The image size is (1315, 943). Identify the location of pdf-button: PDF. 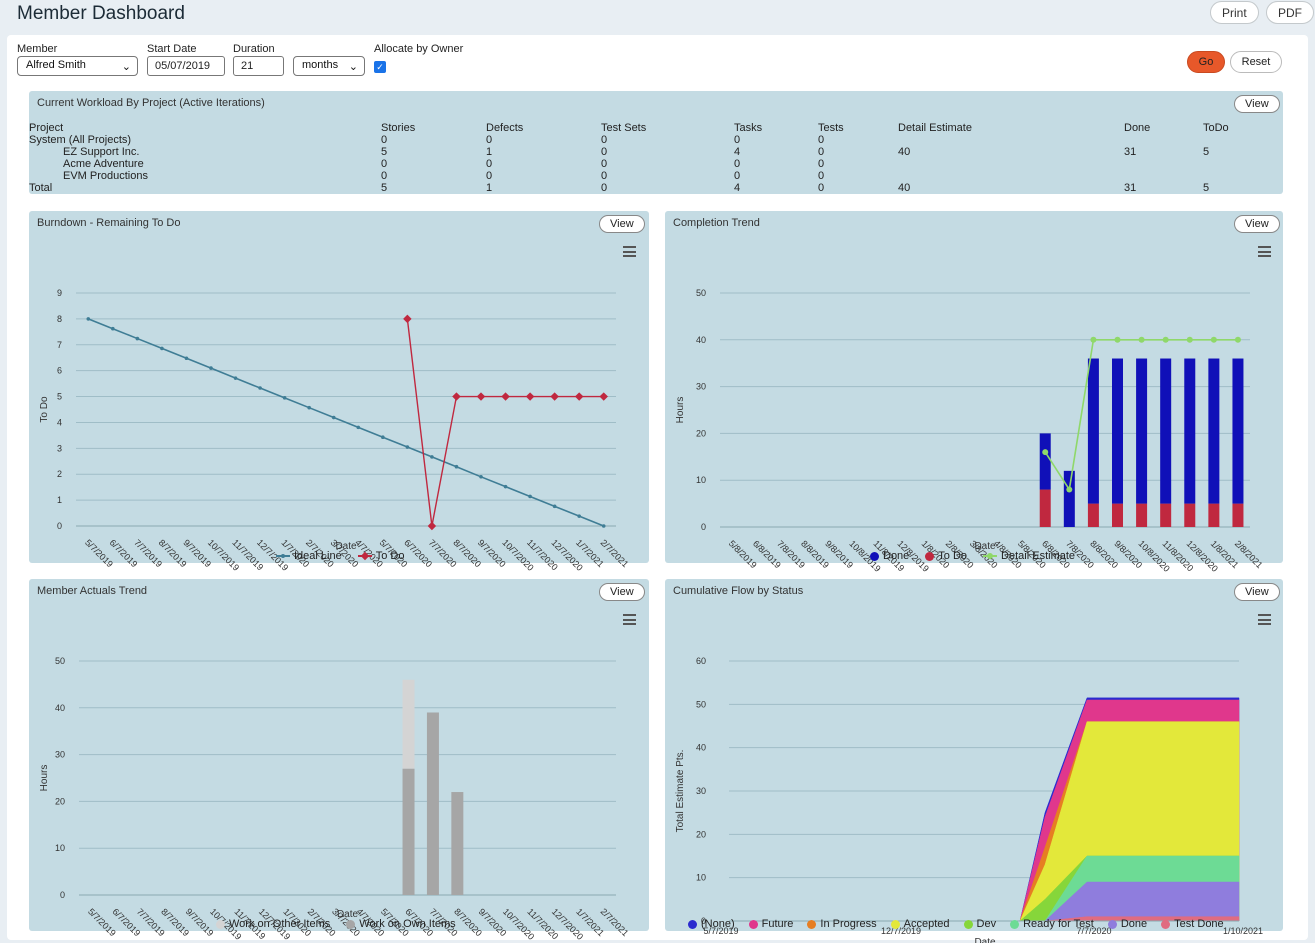
(1290, 12).